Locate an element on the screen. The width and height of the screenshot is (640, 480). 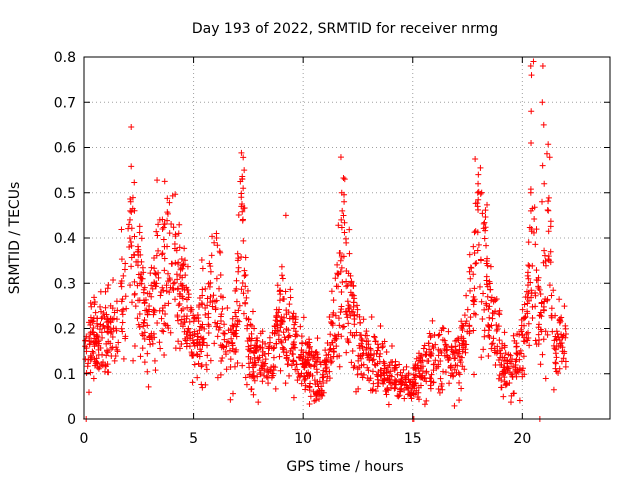
y-tick-label: 0.6 is located at coordinates (65, 149).